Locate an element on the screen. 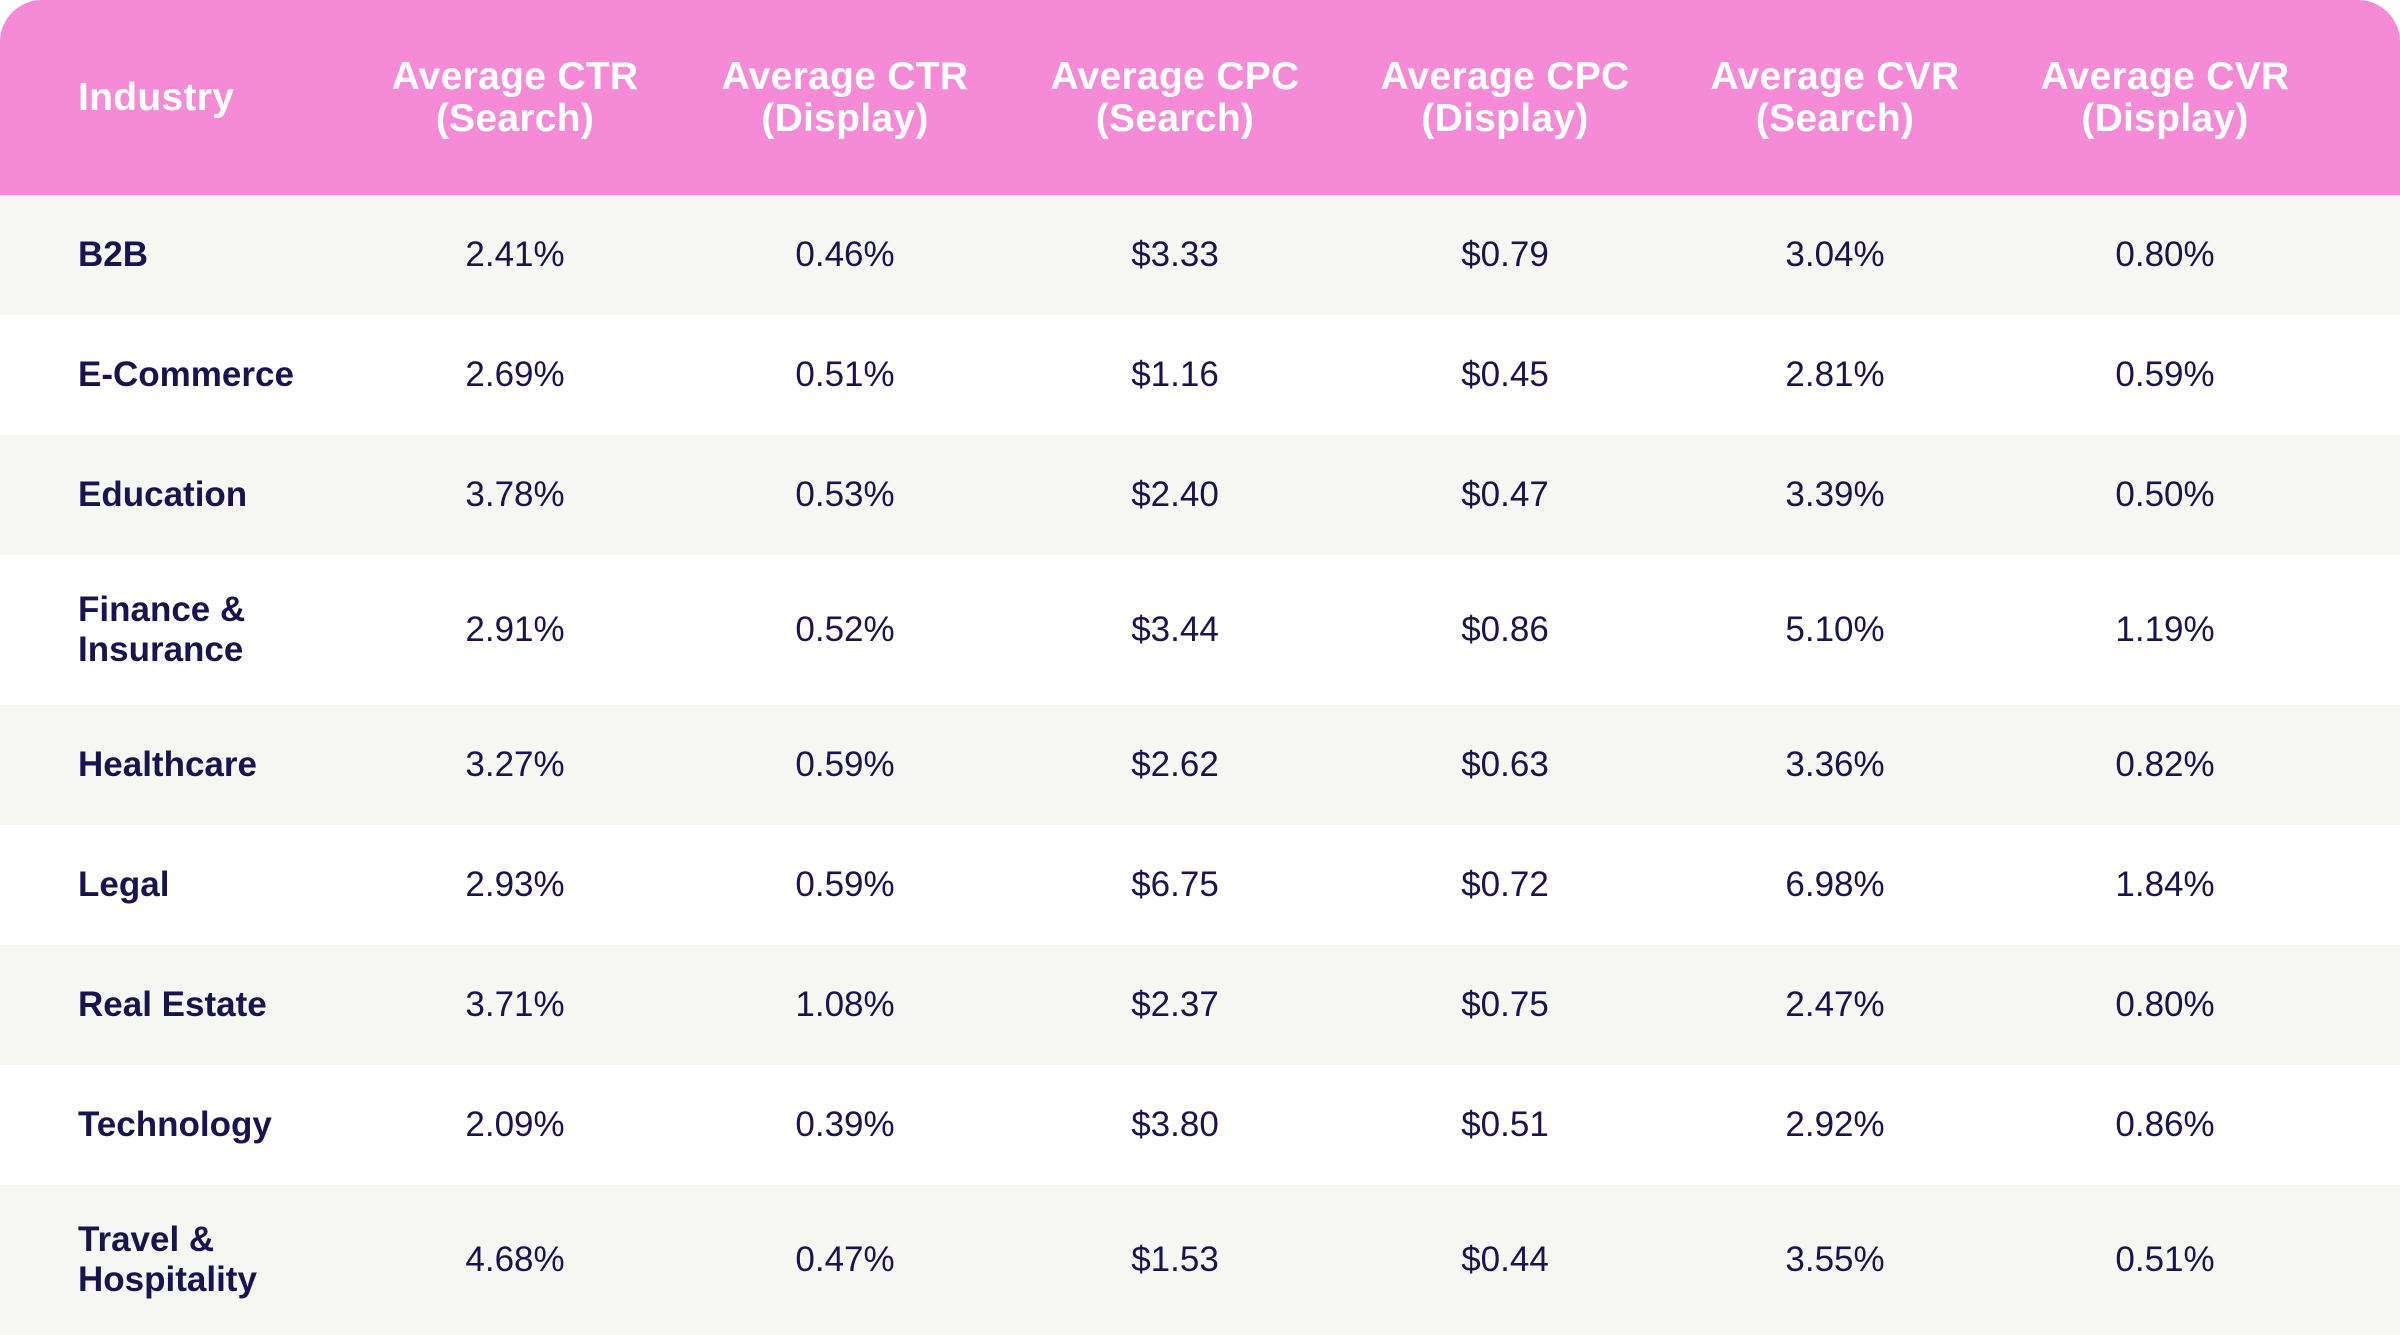  cpc-display-cell: $0.63 is located at coordinates (1505, 764).